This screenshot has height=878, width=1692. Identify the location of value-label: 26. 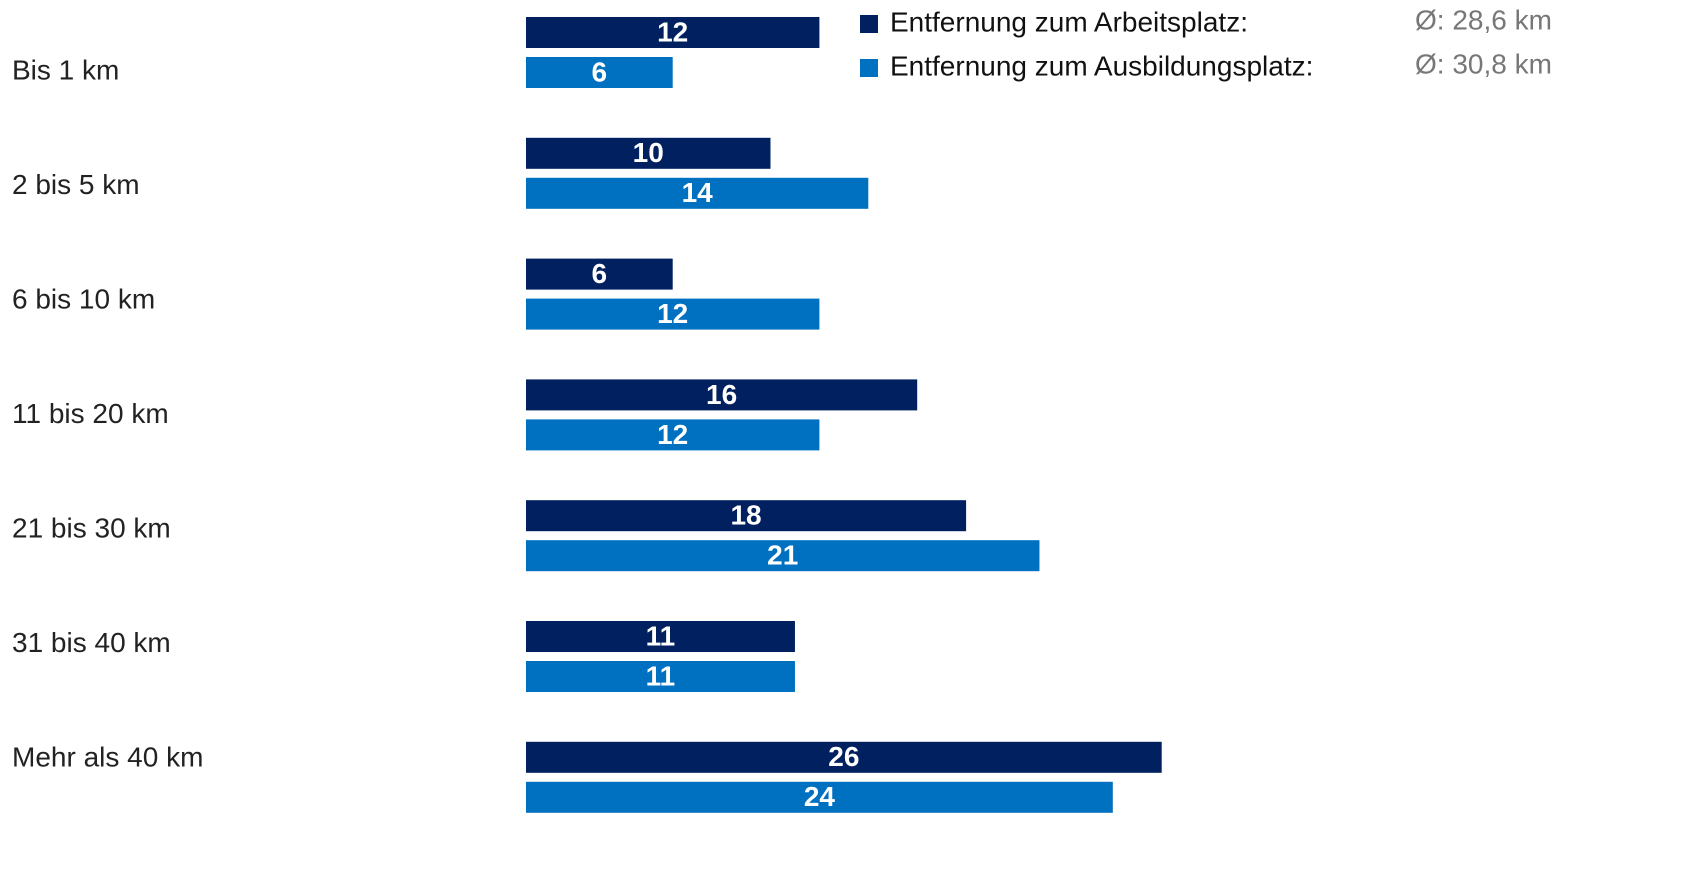
(843, 756).